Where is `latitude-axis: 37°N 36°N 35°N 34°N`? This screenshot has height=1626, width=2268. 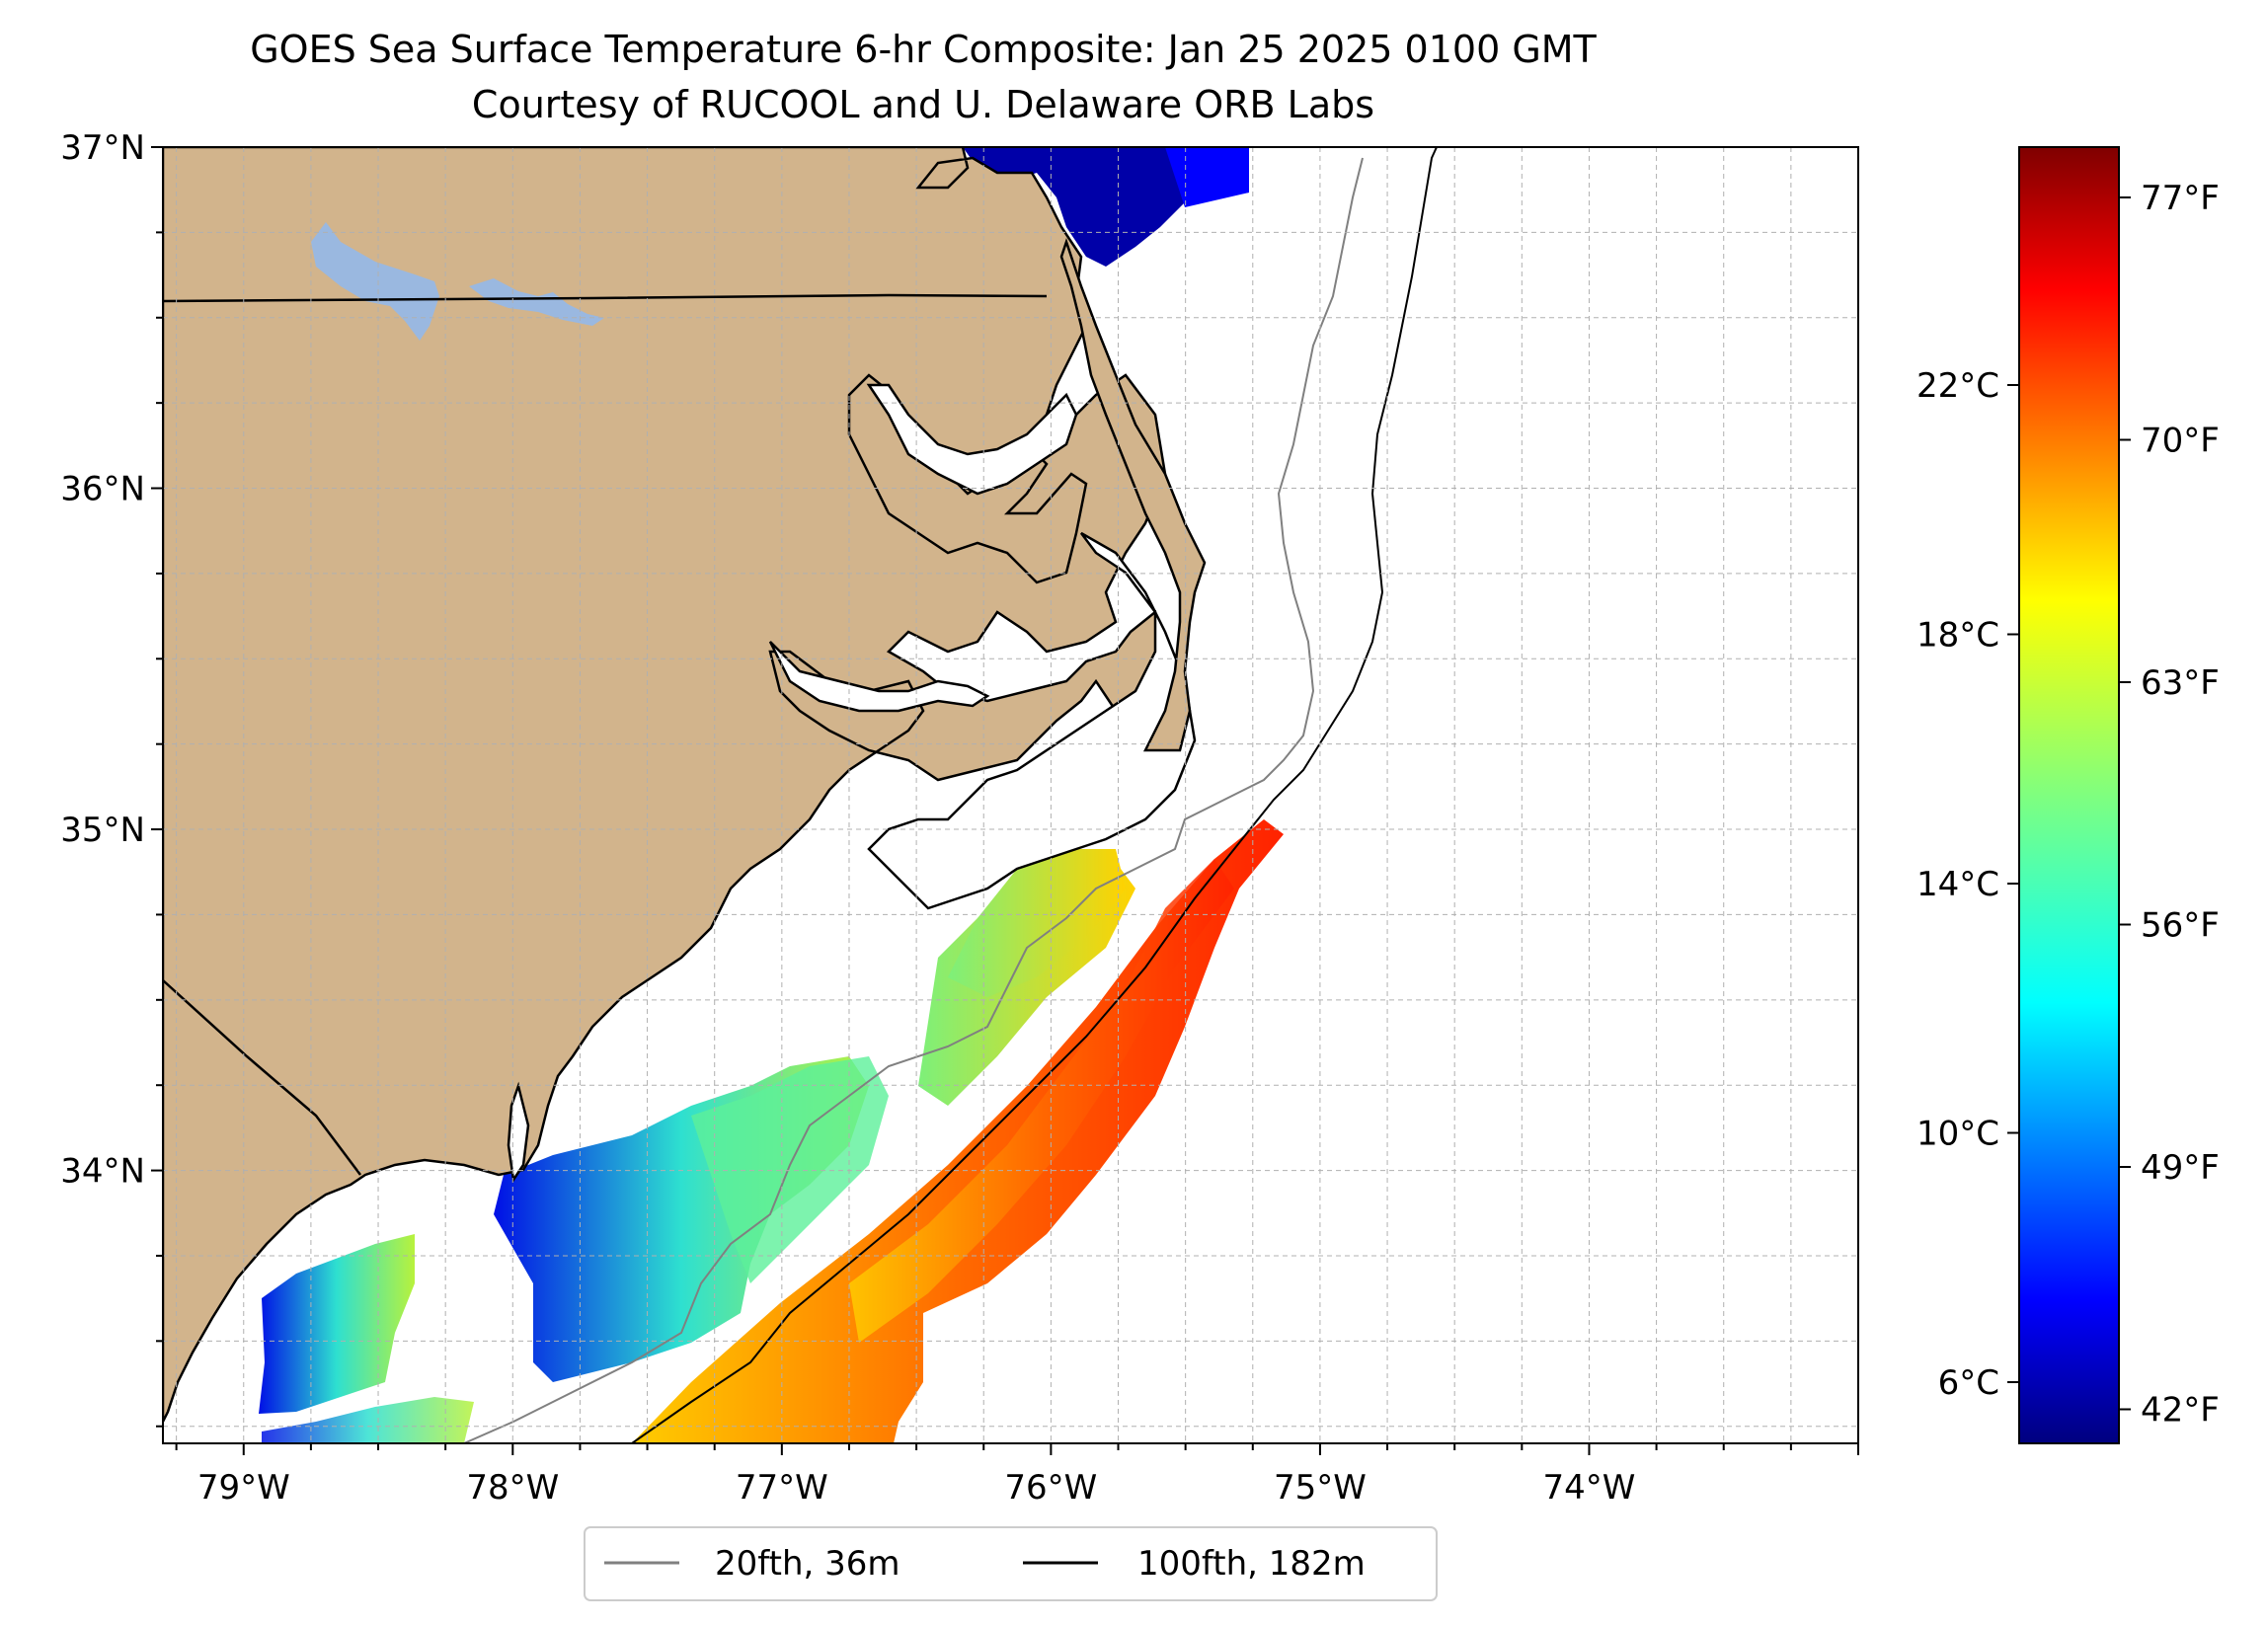 latitude-axis: 37°N 36°N 35°N 34°N is located at coordinates (111, 778).